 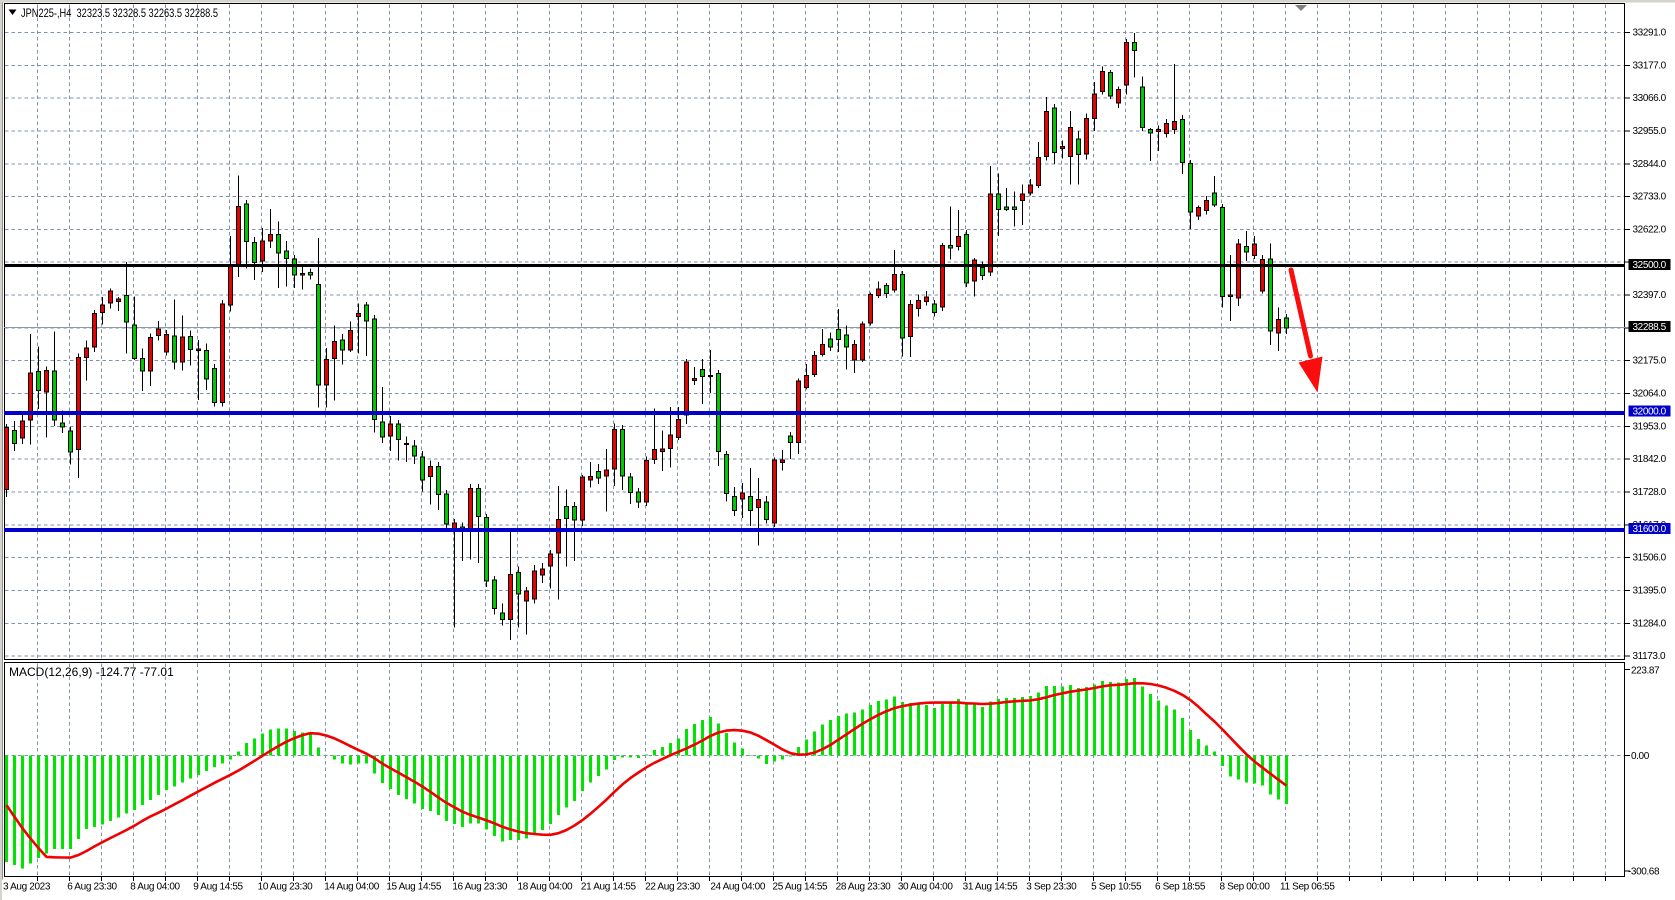 I want to click on svg-text: 8 Sep 00:00, so click(x=1244, y=887).